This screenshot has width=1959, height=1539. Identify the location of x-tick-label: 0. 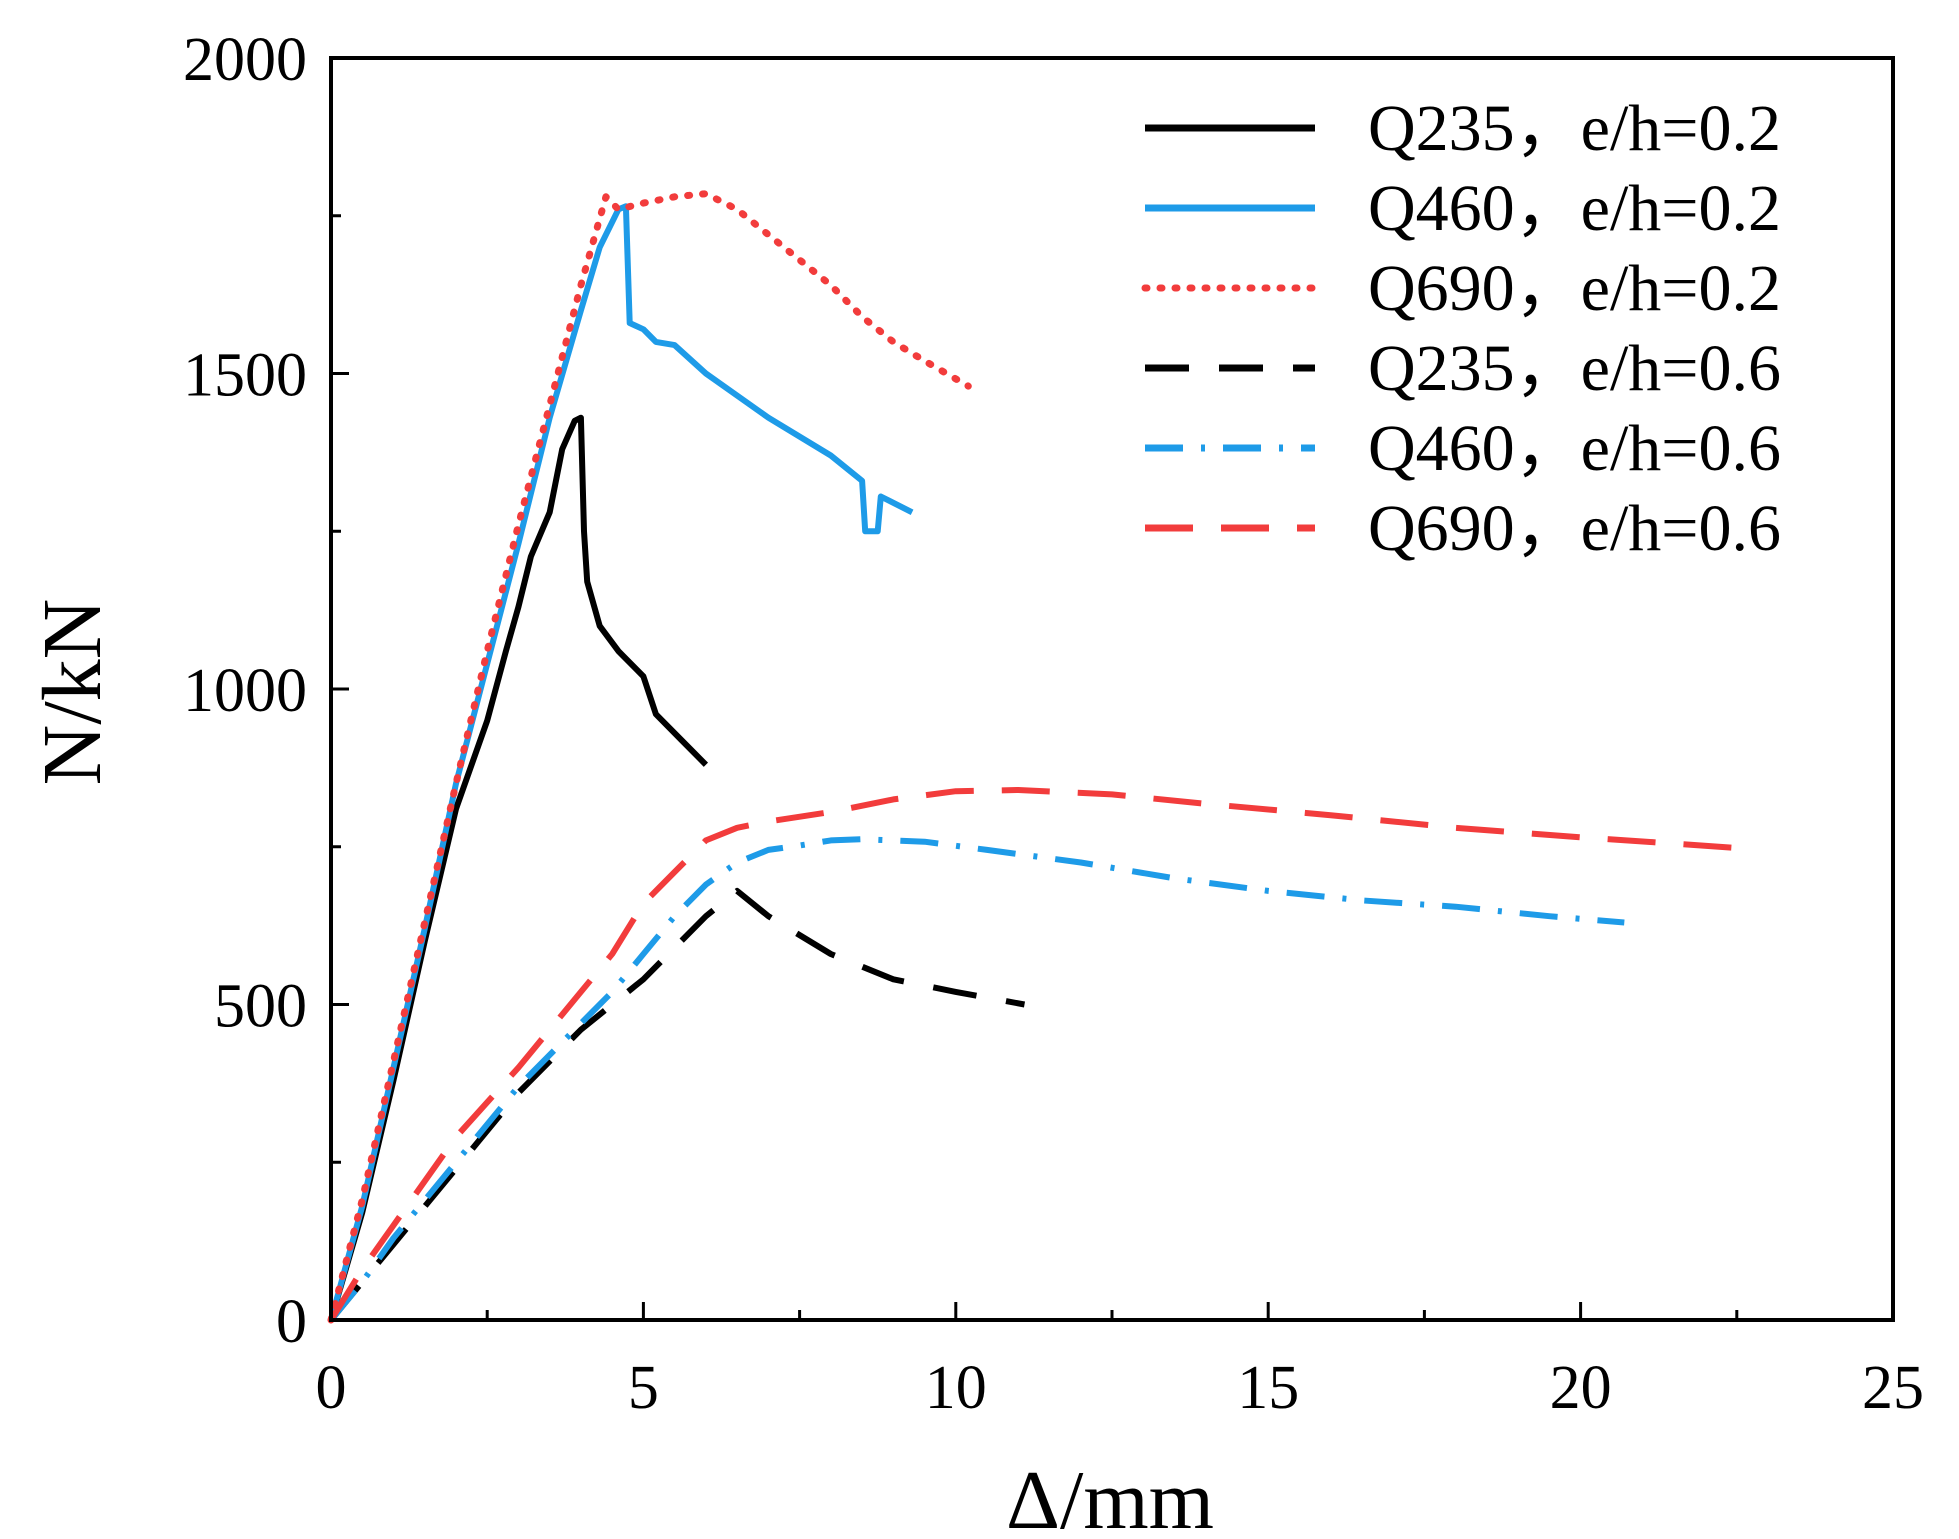
(331, 1388).